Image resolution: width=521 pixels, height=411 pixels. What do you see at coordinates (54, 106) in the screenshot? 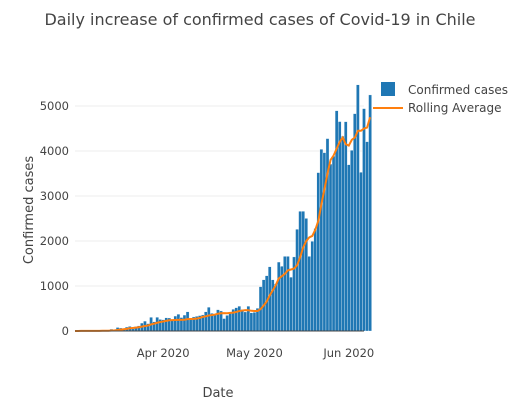
I see `y-tick-label: 5000` at bounding box center [54, 106].